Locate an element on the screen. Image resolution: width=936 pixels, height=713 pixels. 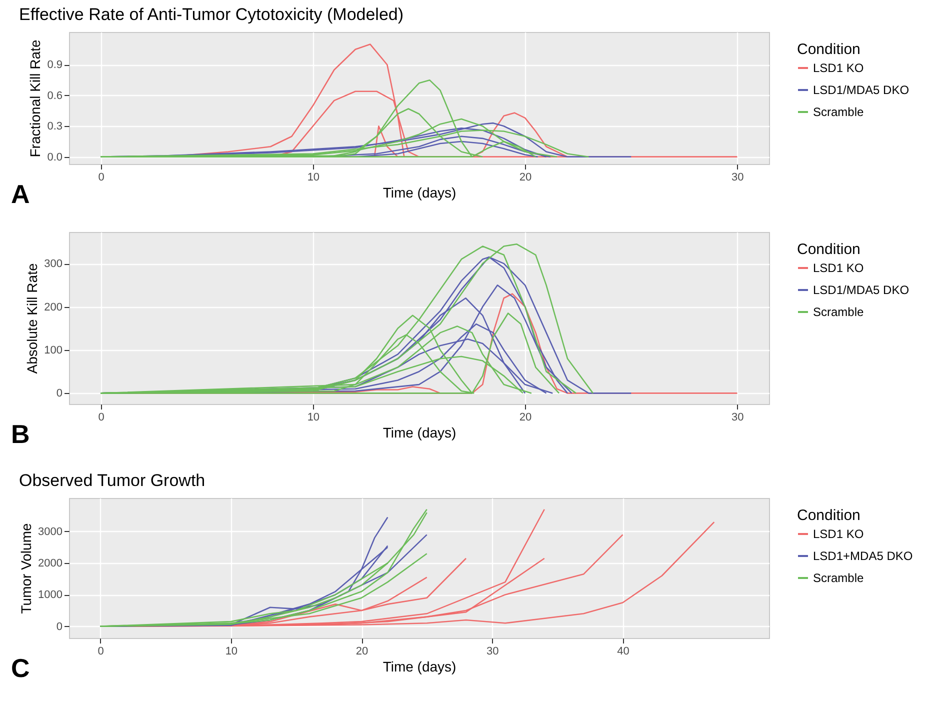
text: C is located at coordinates (20, 668).